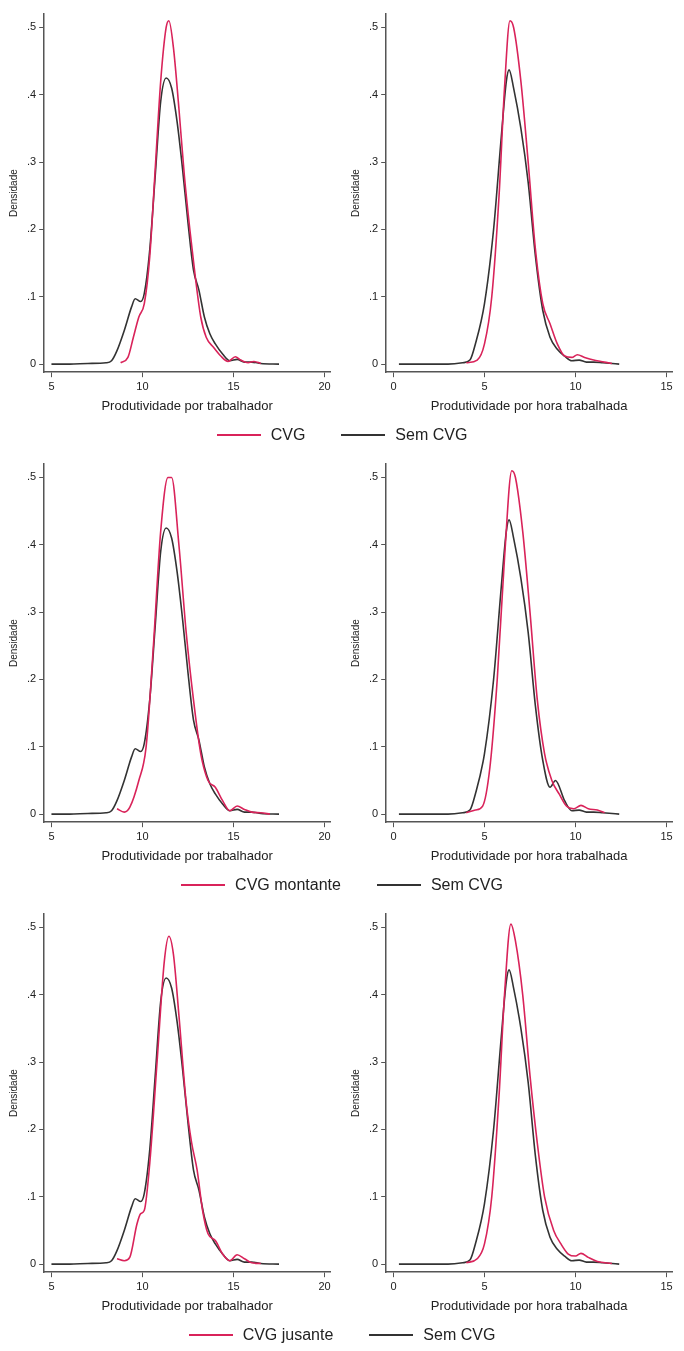 The width and height of the screenshot is (684, 1351). Describe the element at coordinates (288, 885) in the screenshot. I see `legend-label: CVG montante` at that location.